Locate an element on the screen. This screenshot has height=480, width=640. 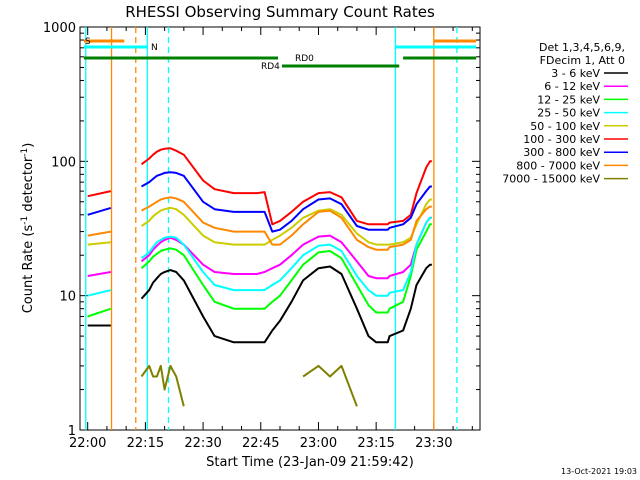
decimation-label: RD0 is located at coordinates (304, 59).